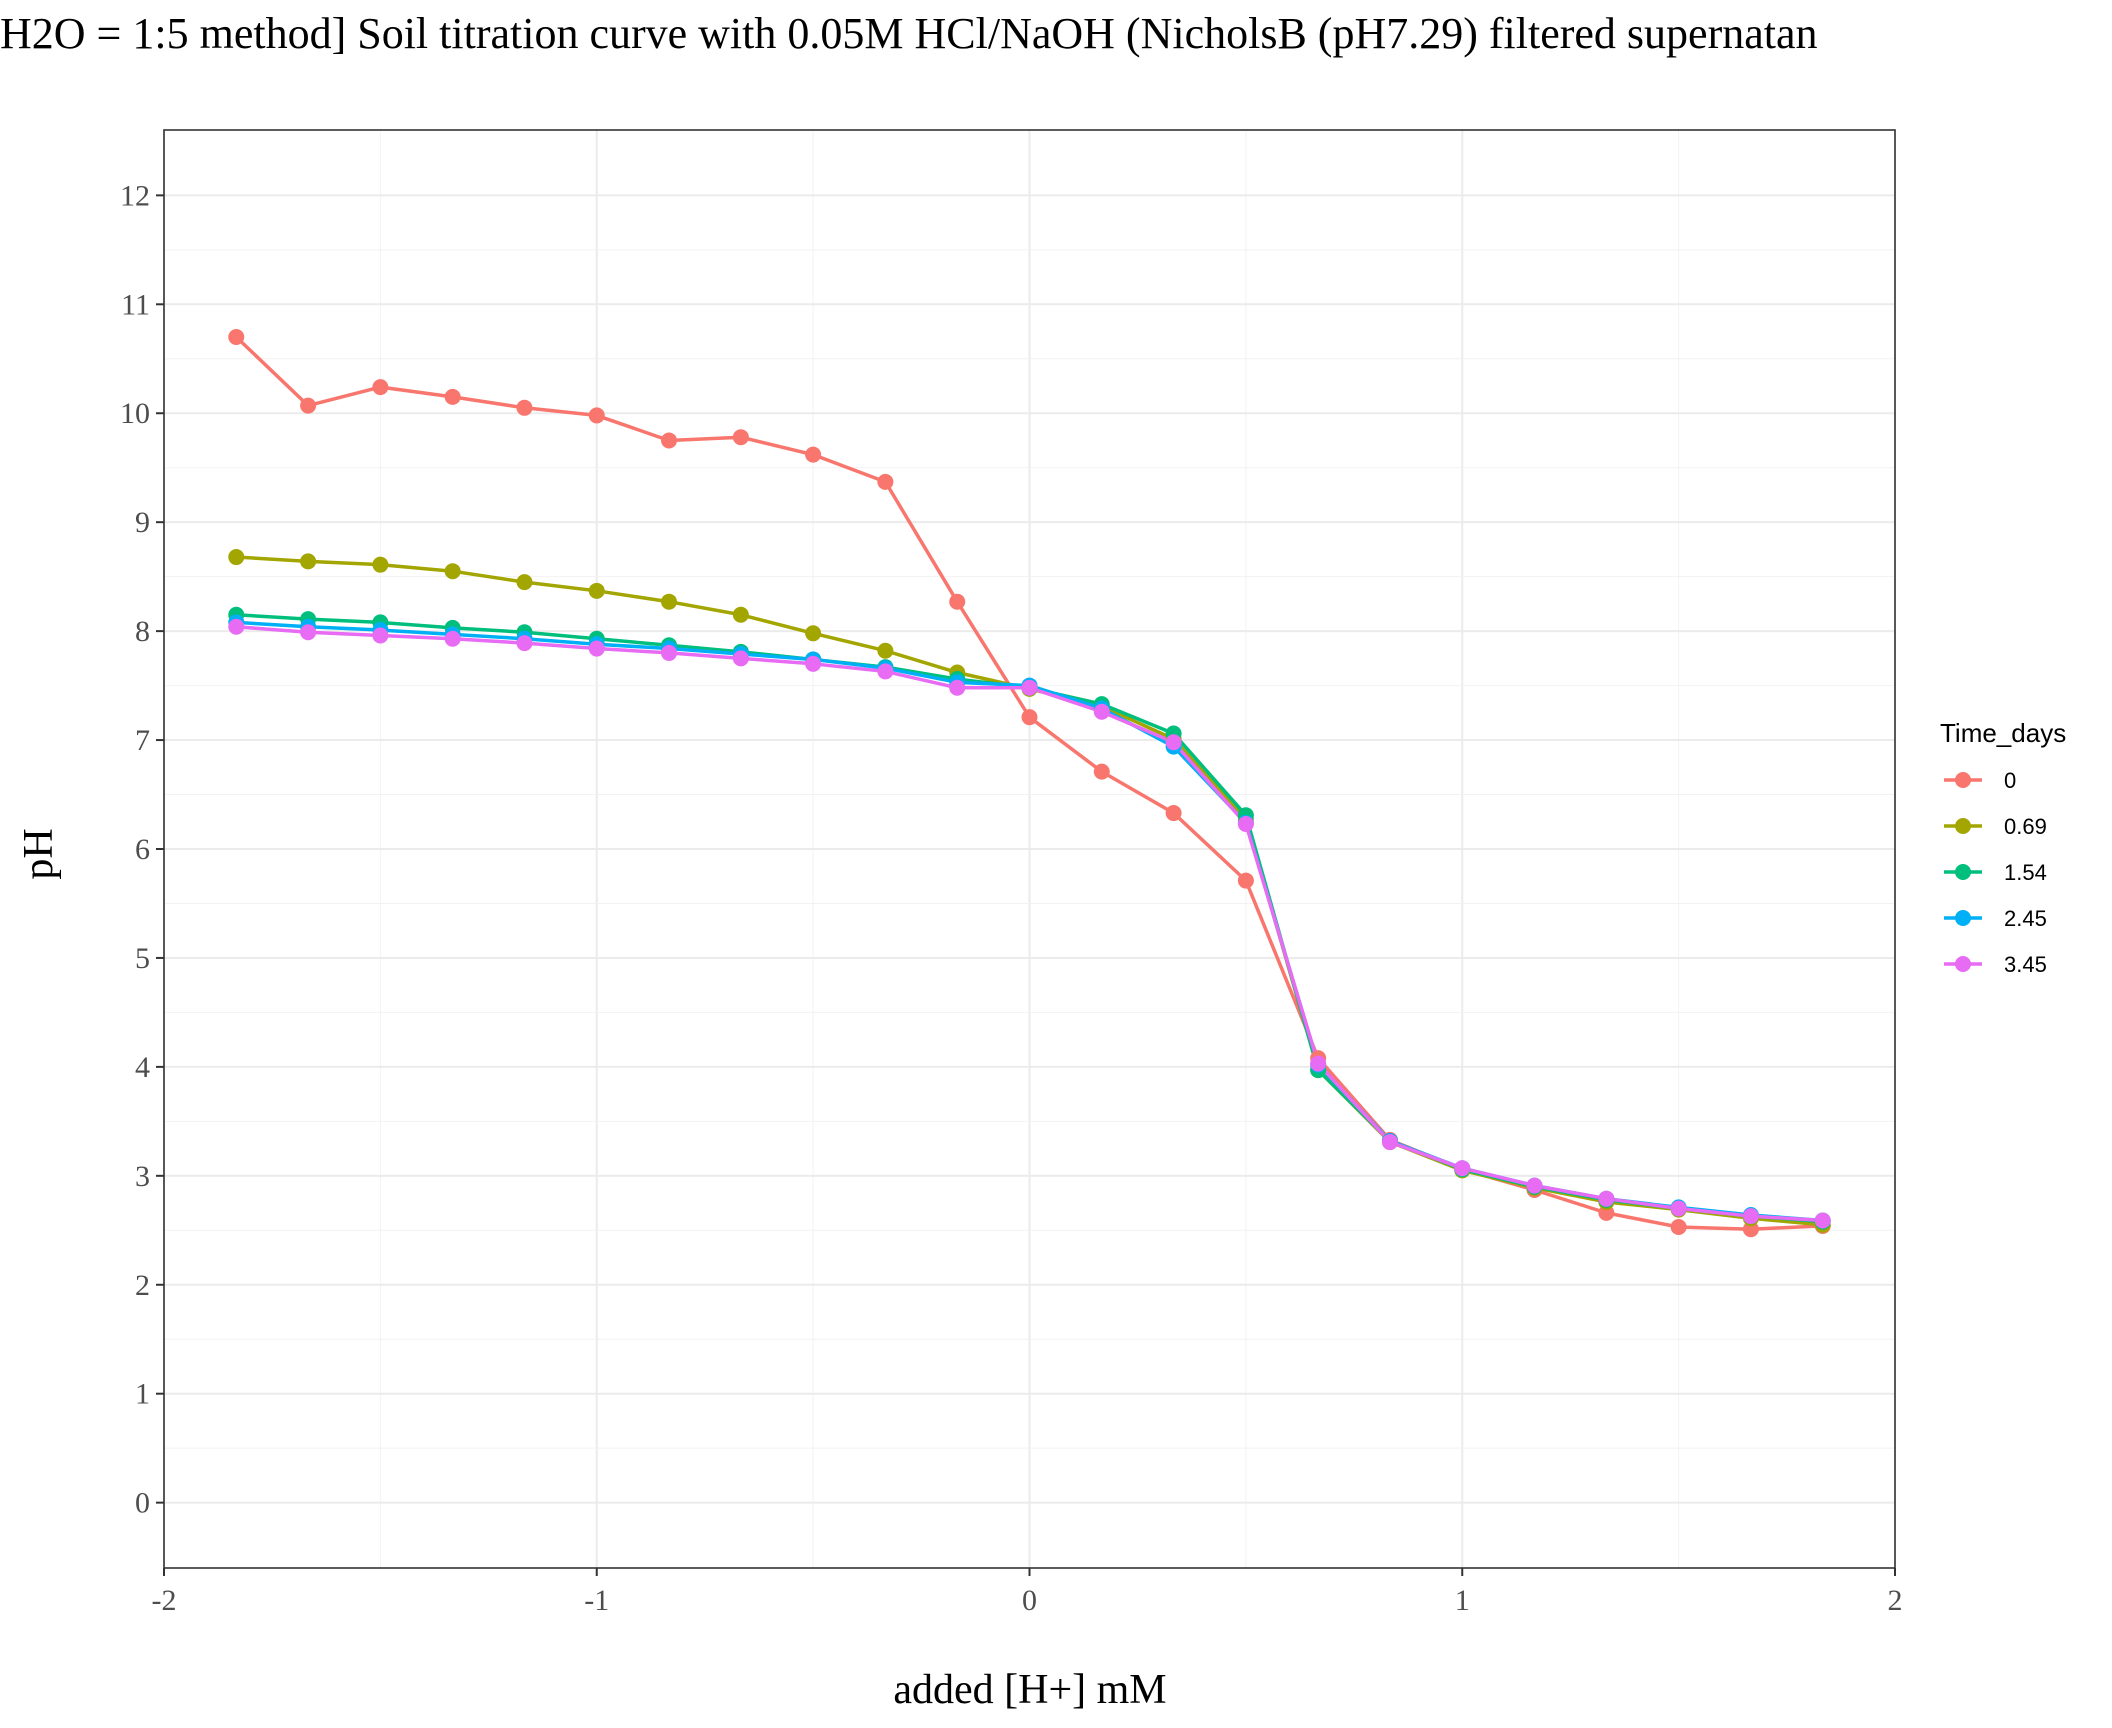 The height and width of the screenshot is (1728, 2112). I want to click on y-tick-label: 4, so click(142, 1067).